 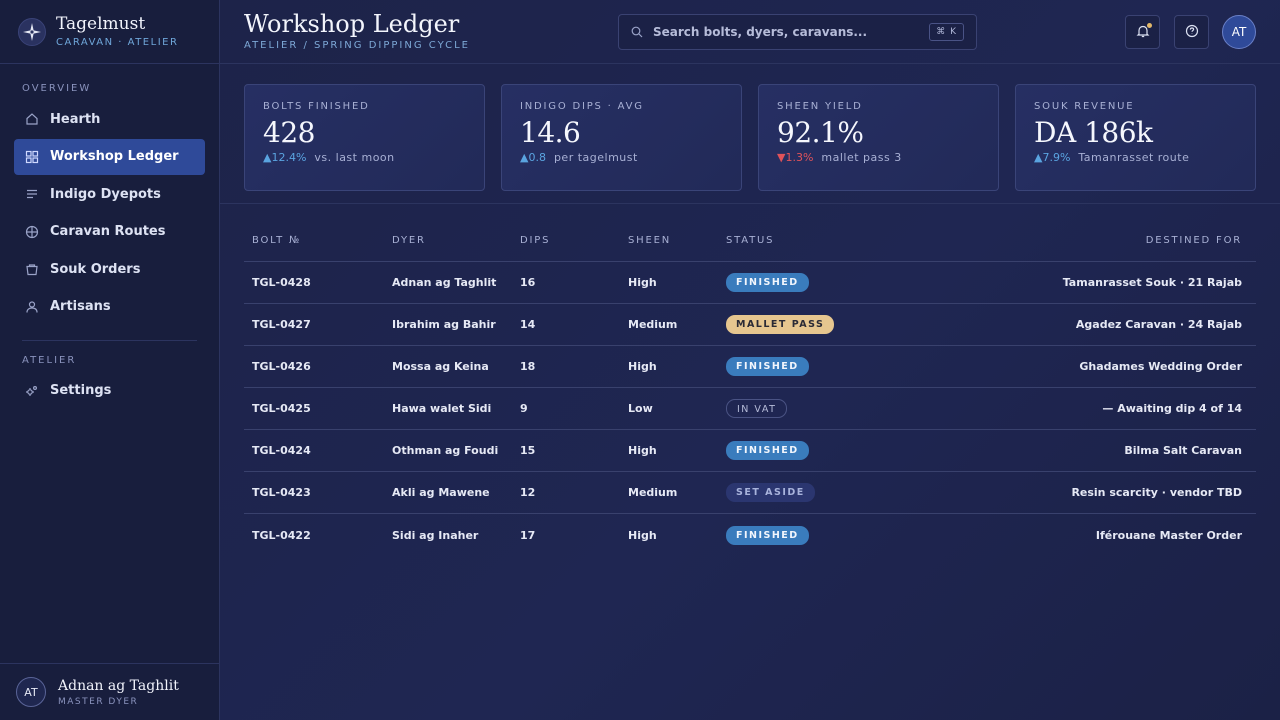 I want to click on person-icon, so click(x=32, y=307).